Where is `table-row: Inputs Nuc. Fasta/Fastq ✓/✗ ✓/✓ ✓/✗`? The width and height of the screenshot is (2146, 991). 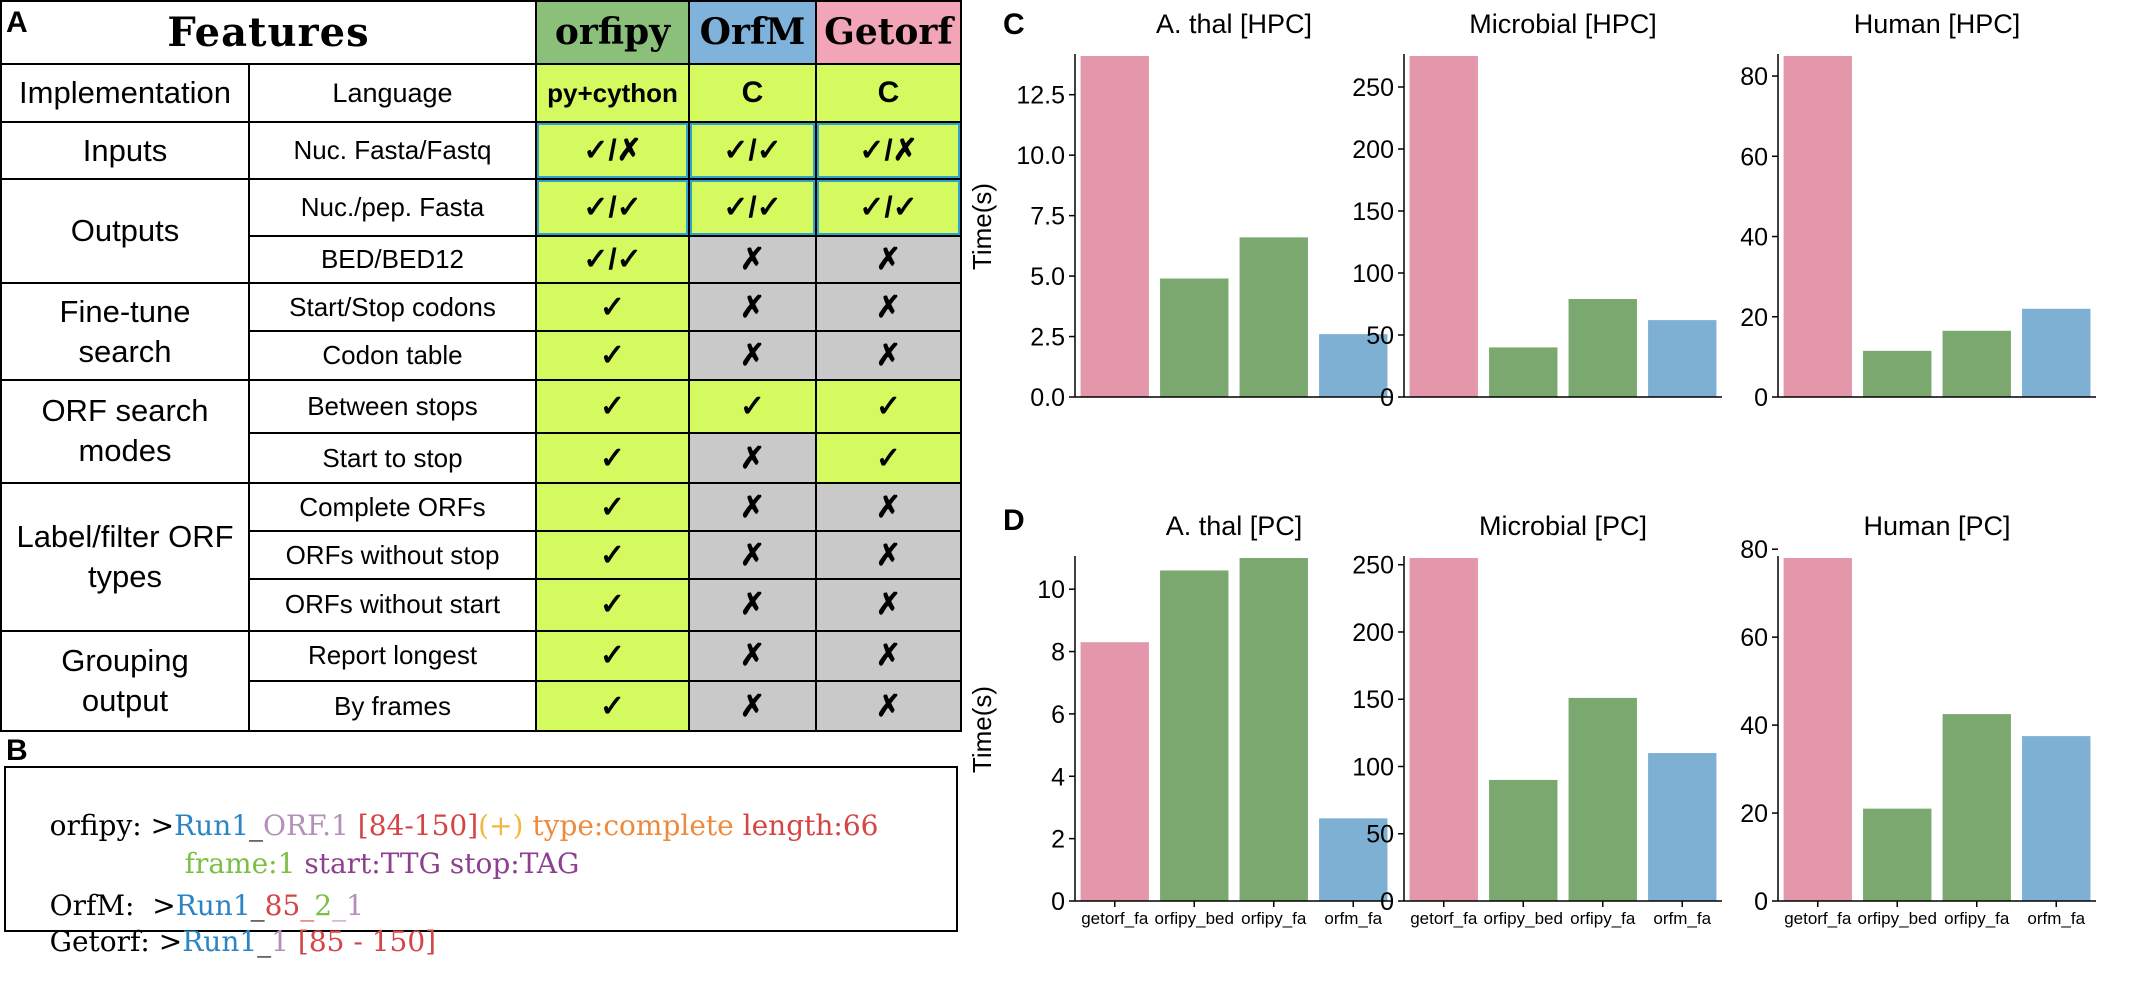 table-row: Inputs Nuc. Fasta/Fastq ✓/✗ ✓/✓ ✓/✗ is located at coordinates (481, 151).